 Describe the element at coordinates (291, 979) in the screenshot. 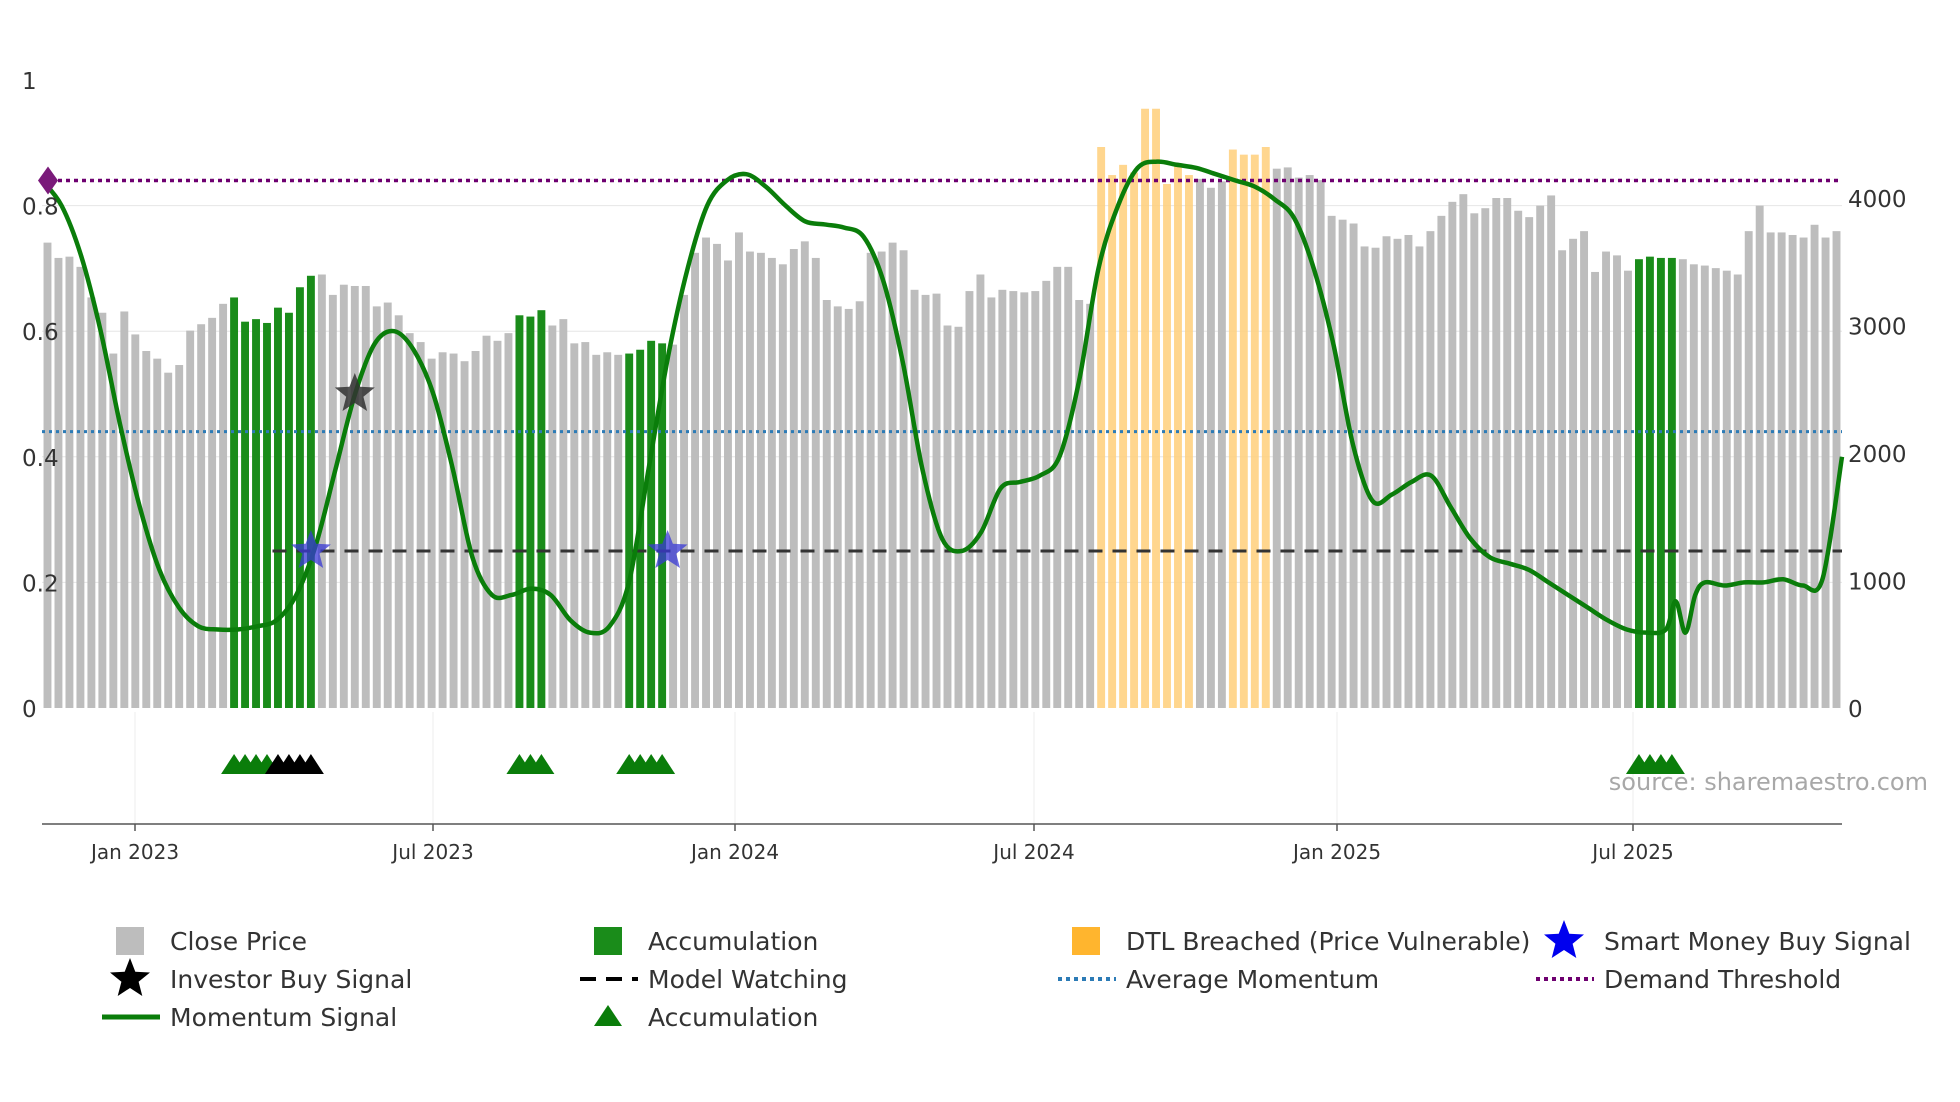

I see `legend-label: Investor Buy Signal` at that location.